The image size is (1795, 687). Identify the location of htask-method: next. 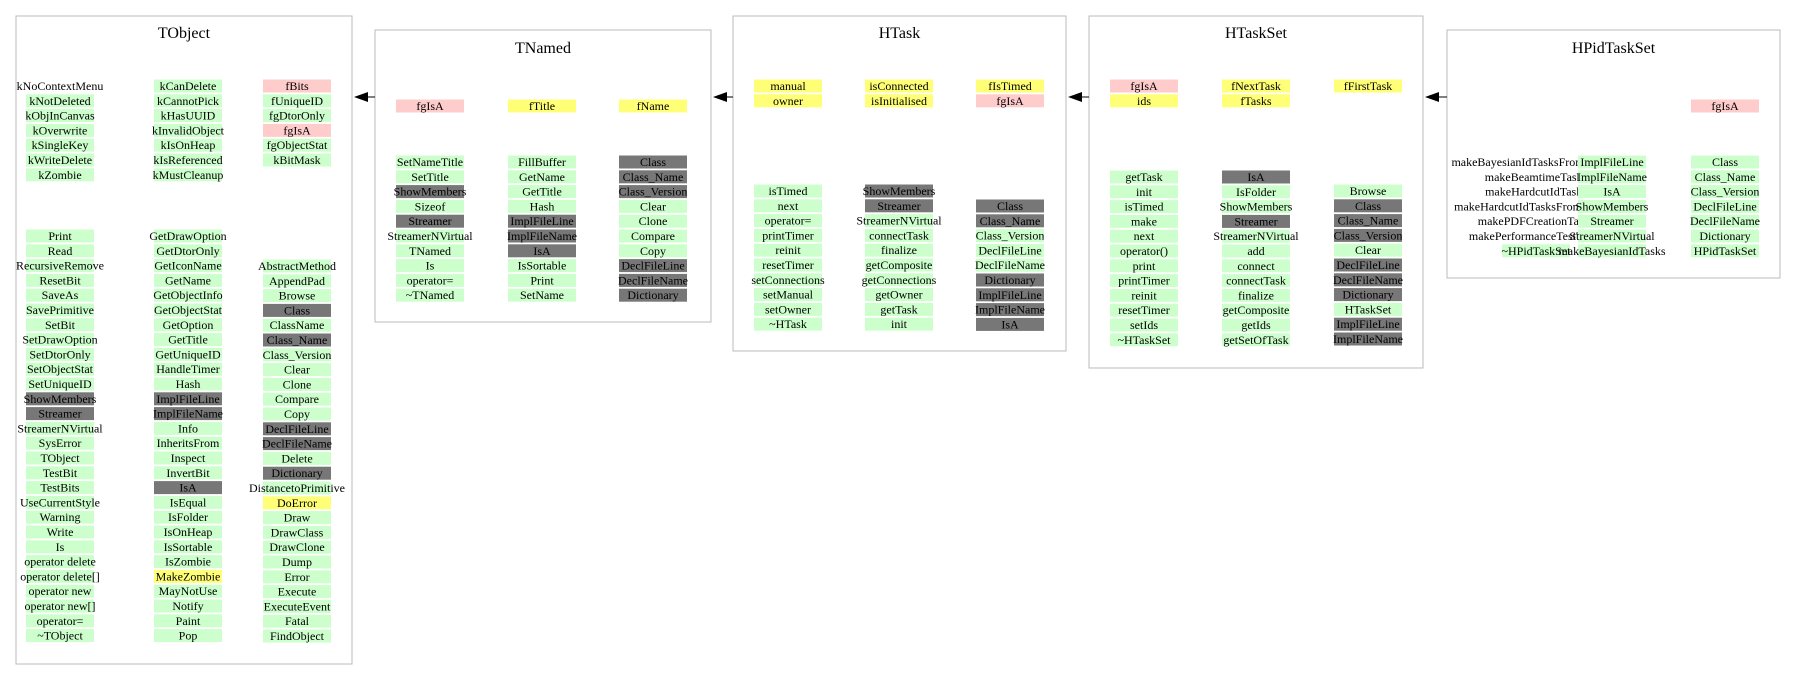
(788, 206).